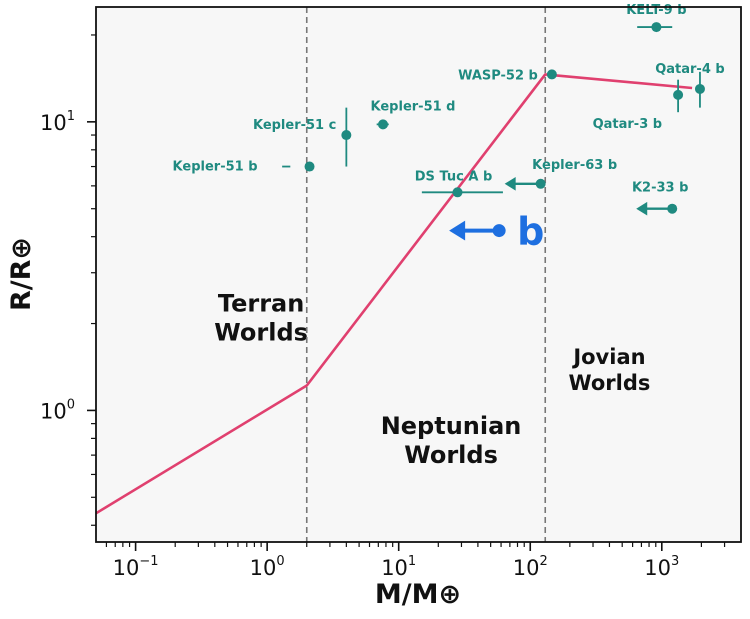 The image size is (750, 619). What do you see at coordinates (454, 176) in the screenshot?
I see `ds-tuc-a-b-label: DS Tuc A b` at bounding box center [454, 176].